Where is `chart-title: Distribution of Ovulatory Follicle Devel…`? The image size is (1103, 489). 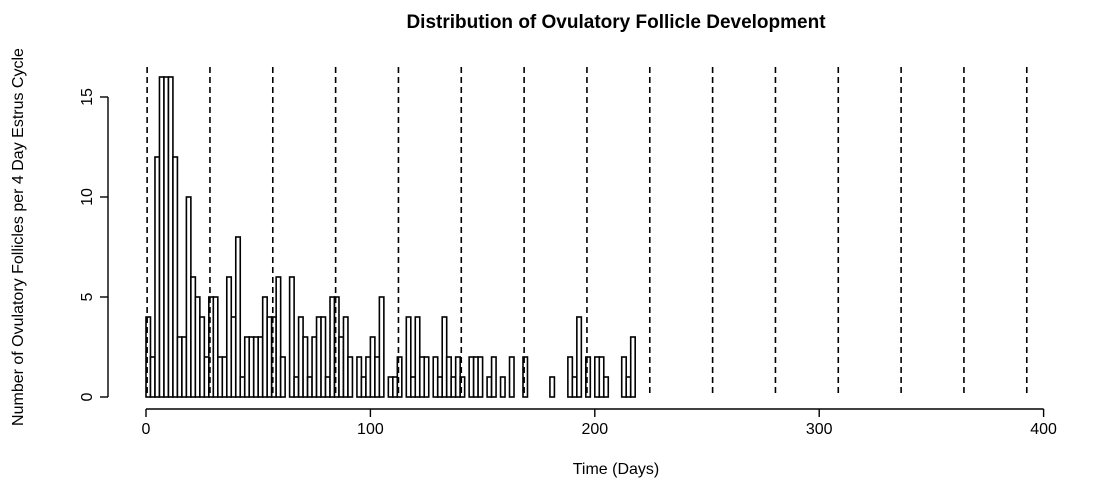
chart-title: Distribution of Ovulatory Follicle Devel… is located at coordinates (616, 22).